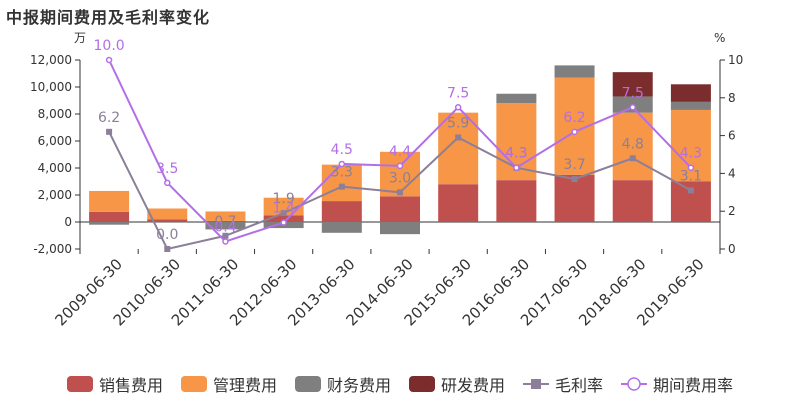 The height and width of the screenshot is (400, 800). I want to click on data-label-期间费用率: 4.4, so click(400, 152).